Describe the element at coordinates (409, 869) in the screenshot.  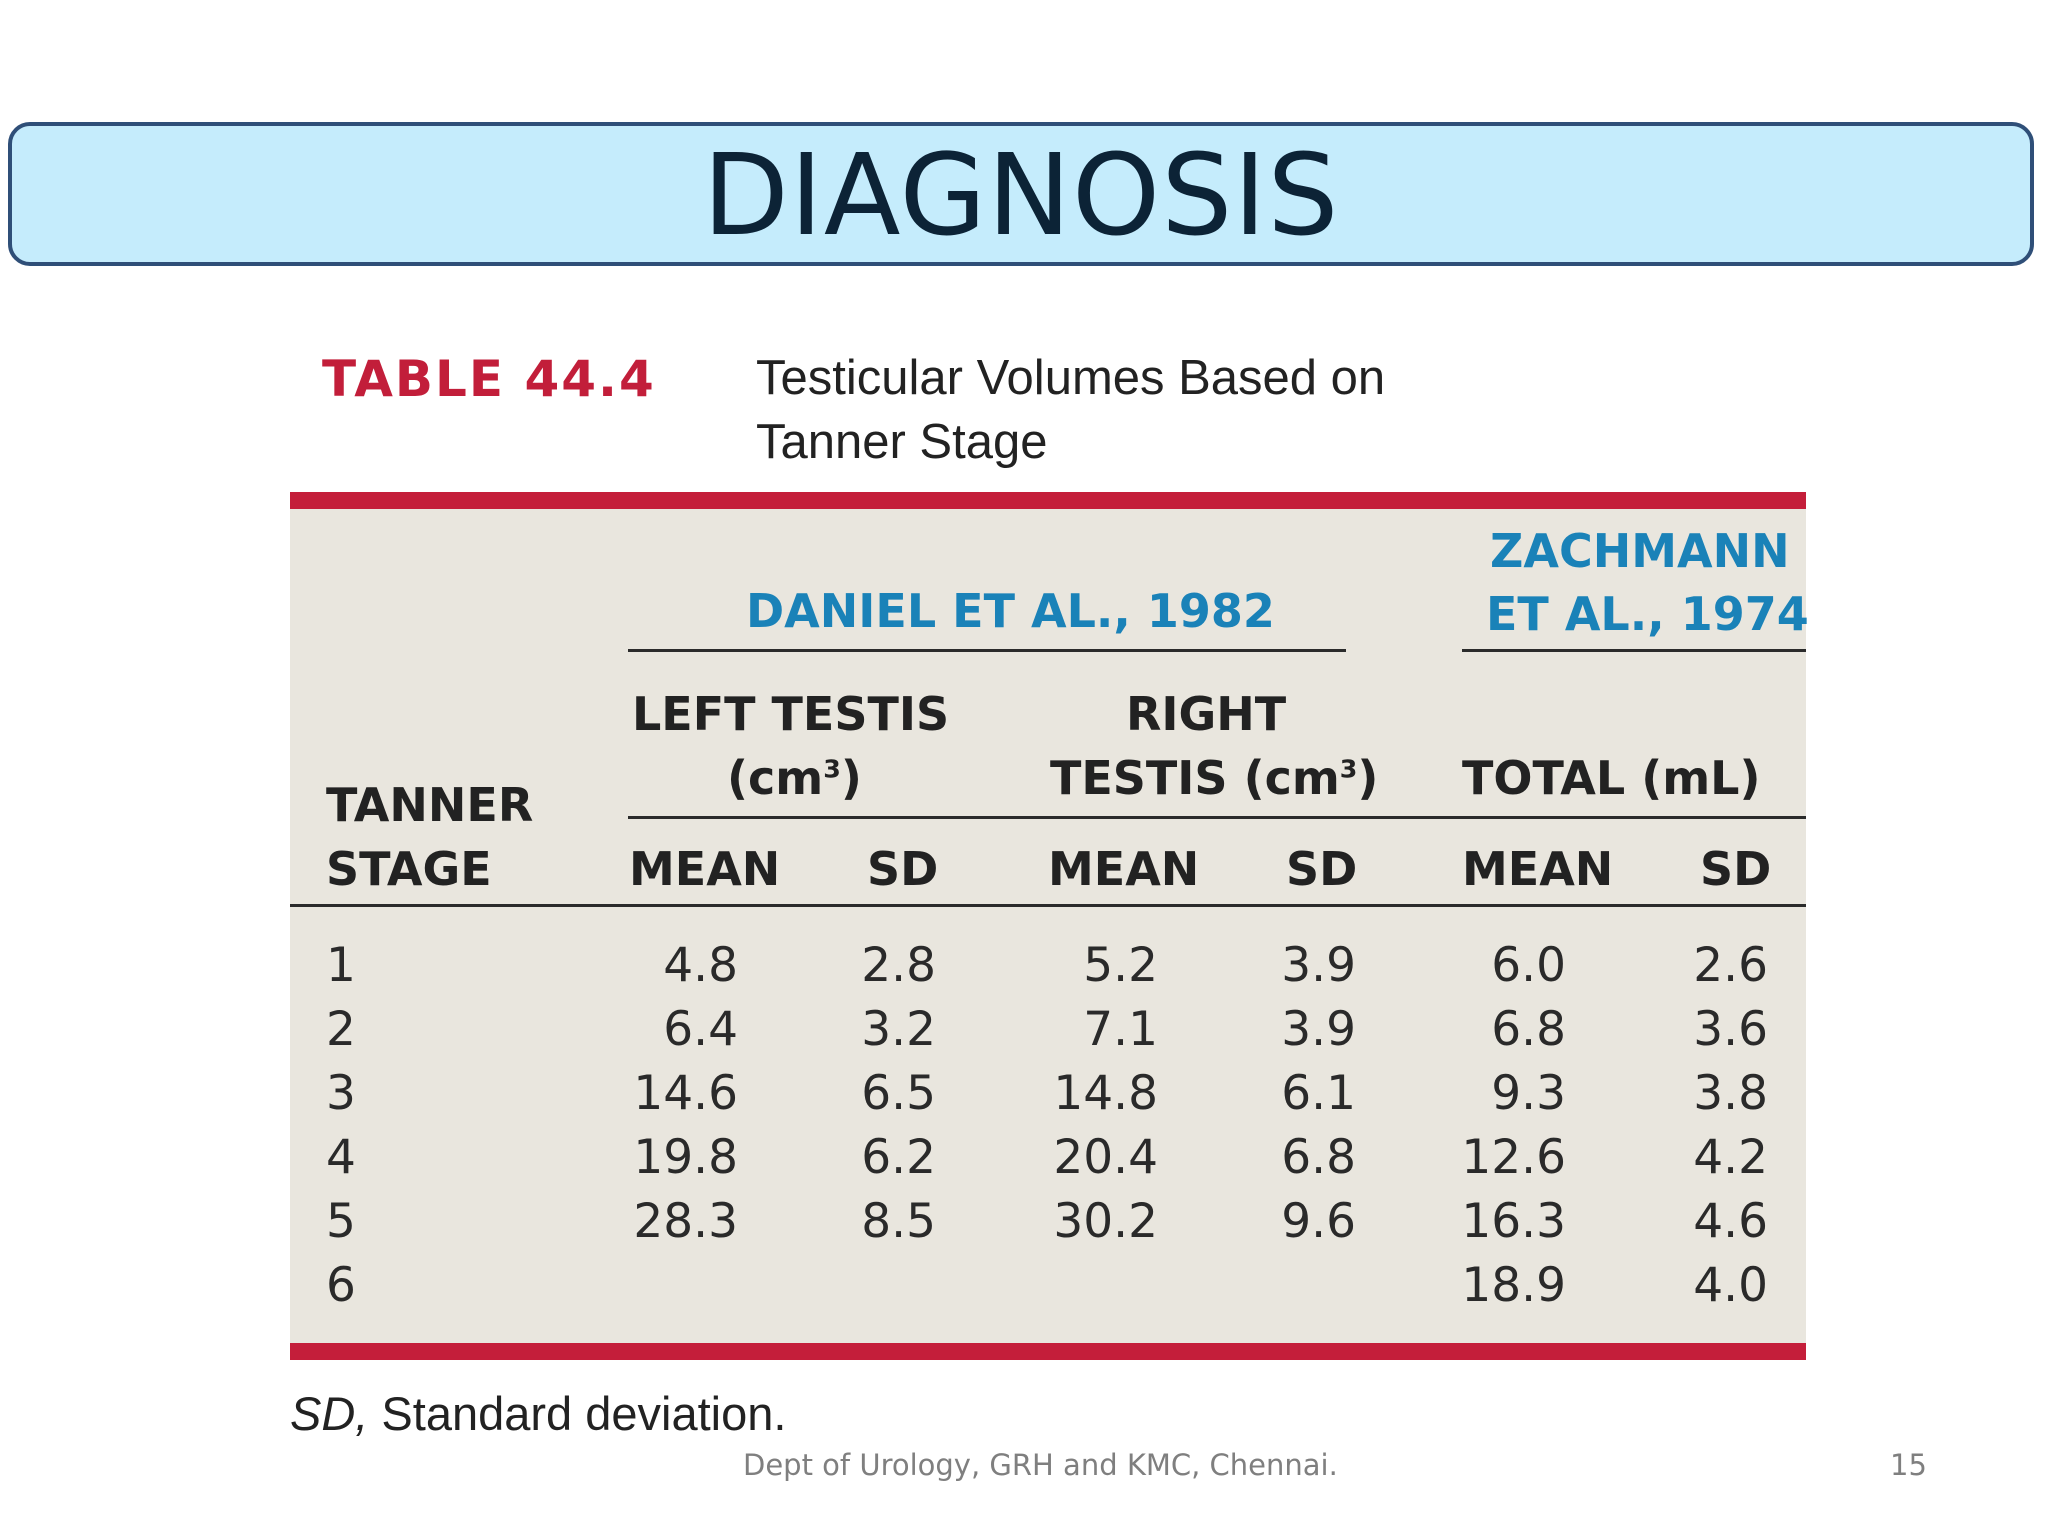
I see `stage-header-line2: STAGE` at that location.